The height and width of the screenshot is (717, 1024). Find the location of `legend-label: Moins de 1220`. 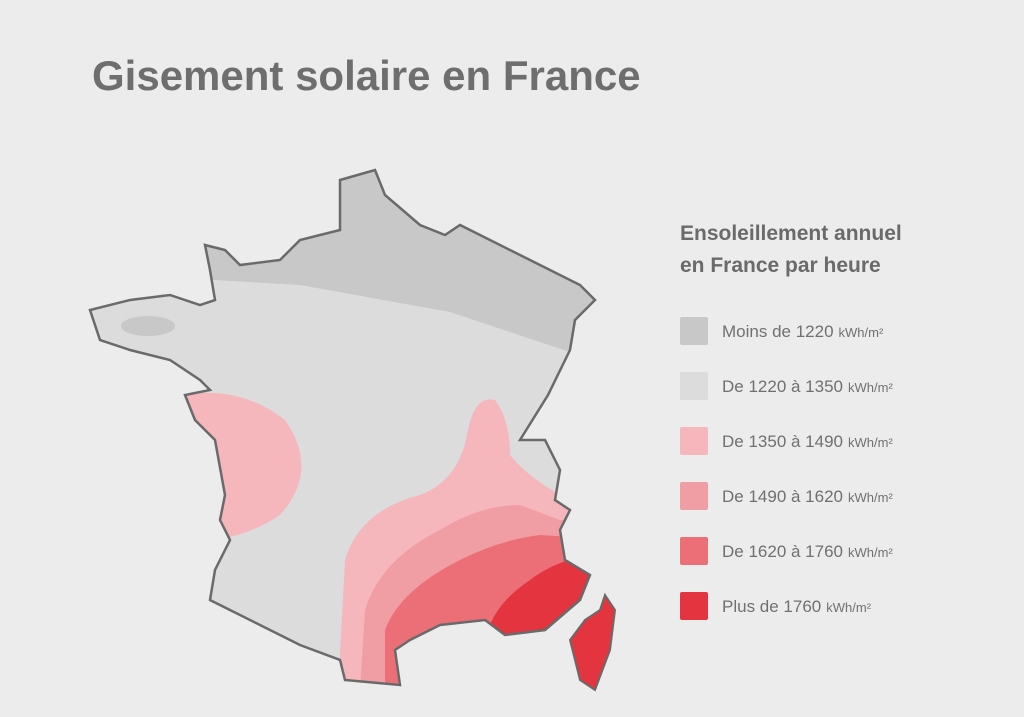

legend-label: Moins de 1220 is located at coordinates (778, 331).